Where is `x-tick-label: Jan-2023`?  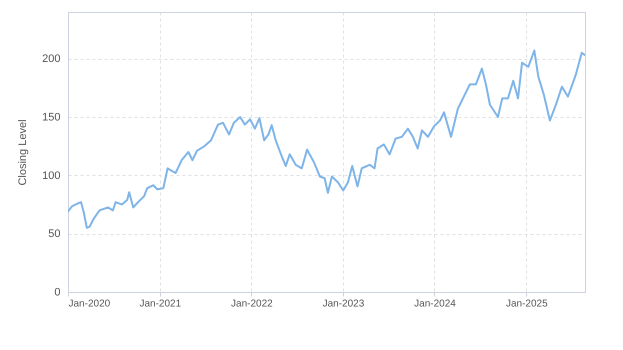
x-tick-label: Jan-2023 is located at coordinates (343, 304).